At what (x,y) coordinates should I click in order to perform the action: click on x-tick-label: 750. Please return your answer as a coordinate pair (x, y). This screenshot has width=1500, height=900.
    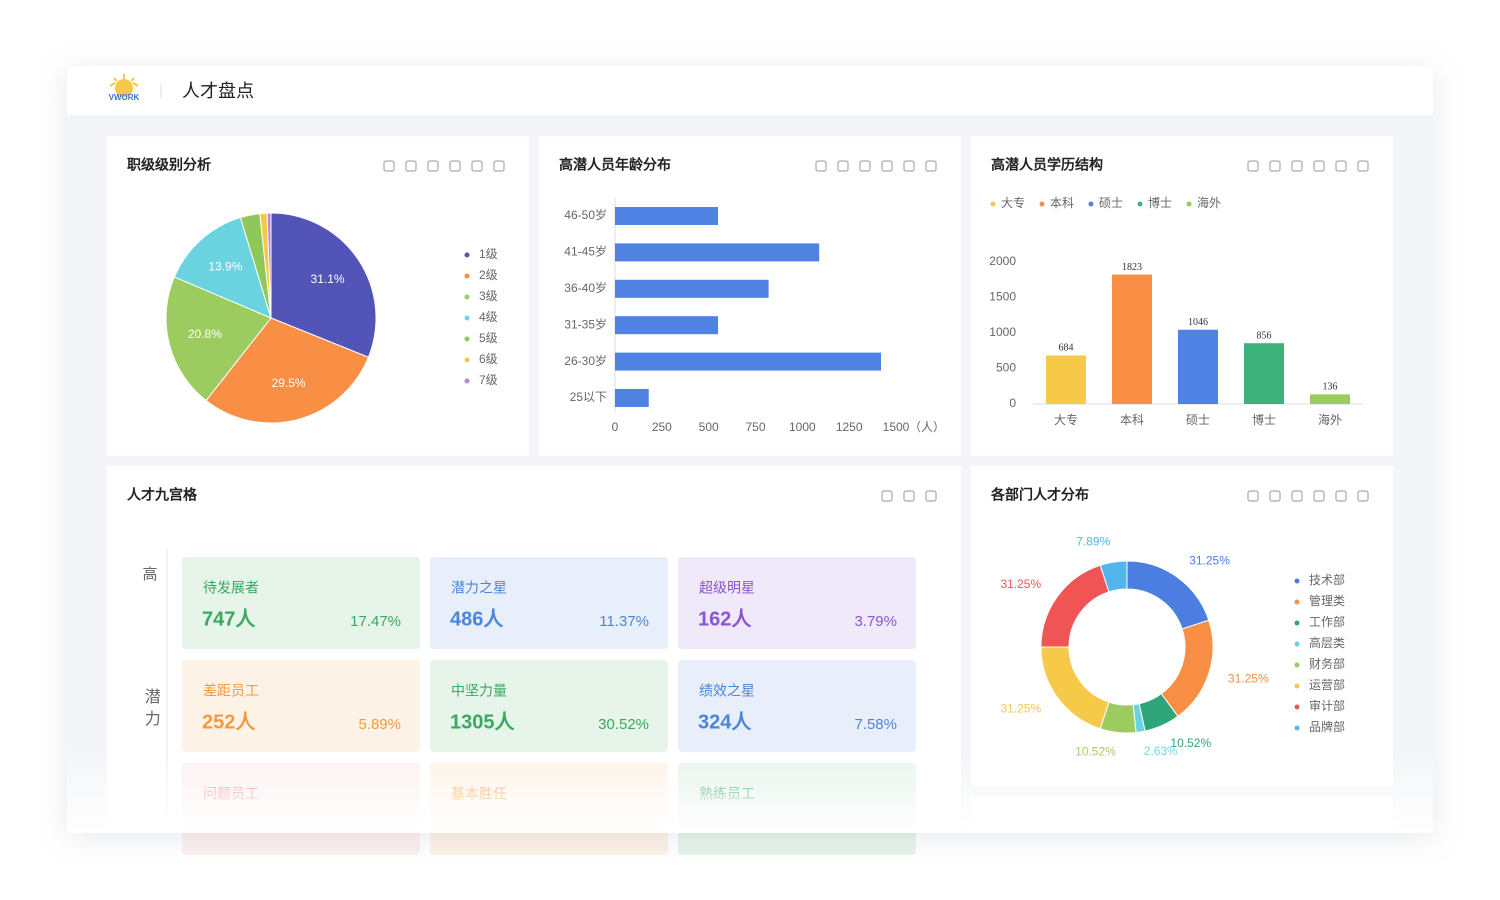
    Looking at the image, I should click on (755, 427).